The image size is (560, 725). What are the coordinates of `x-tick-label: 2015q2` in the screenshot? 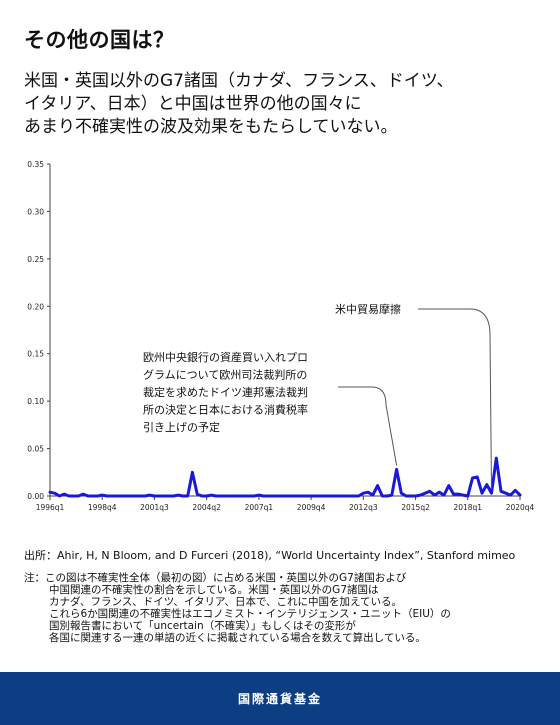 It's located at (415, 507).